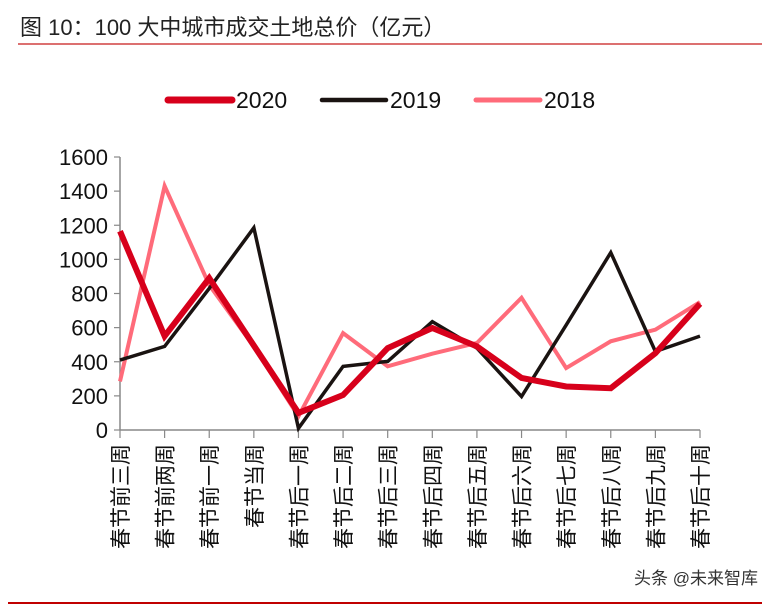 The image size is (773, 612). I want to click on x-tick-label: 春节后二周, so click(344, 496).